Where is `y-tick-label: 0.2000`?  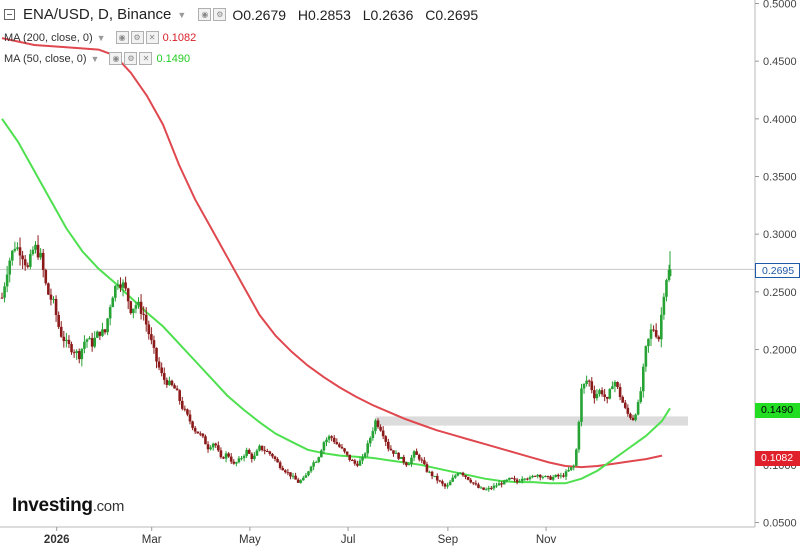 y-tick-label: 0.2000 is located at coordinates (780, 351).